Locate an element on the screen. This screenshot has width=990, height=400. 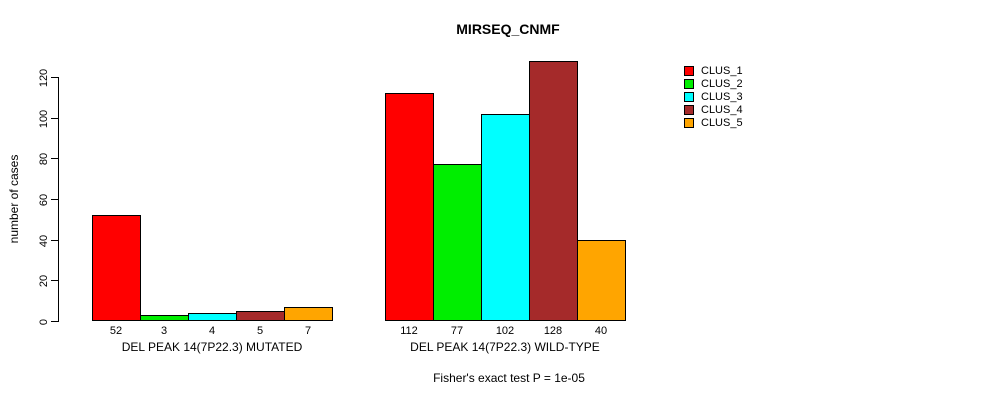
chart-title: MIRSEQ_CNMF is located at coordinates (508, 29).